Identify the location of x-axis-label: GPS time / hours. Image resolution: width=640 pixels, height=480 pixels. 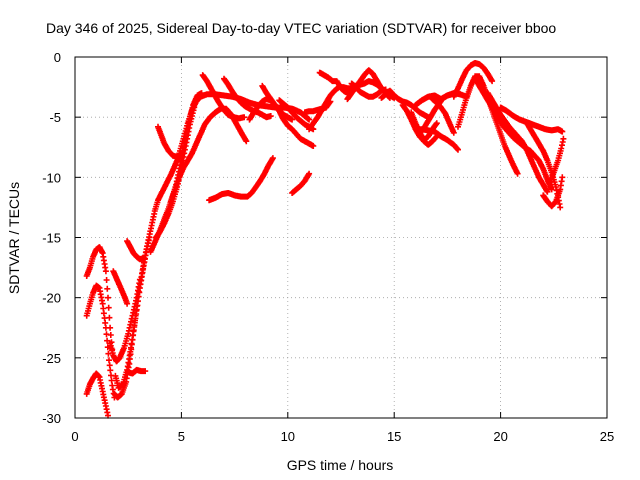
(340, 465).